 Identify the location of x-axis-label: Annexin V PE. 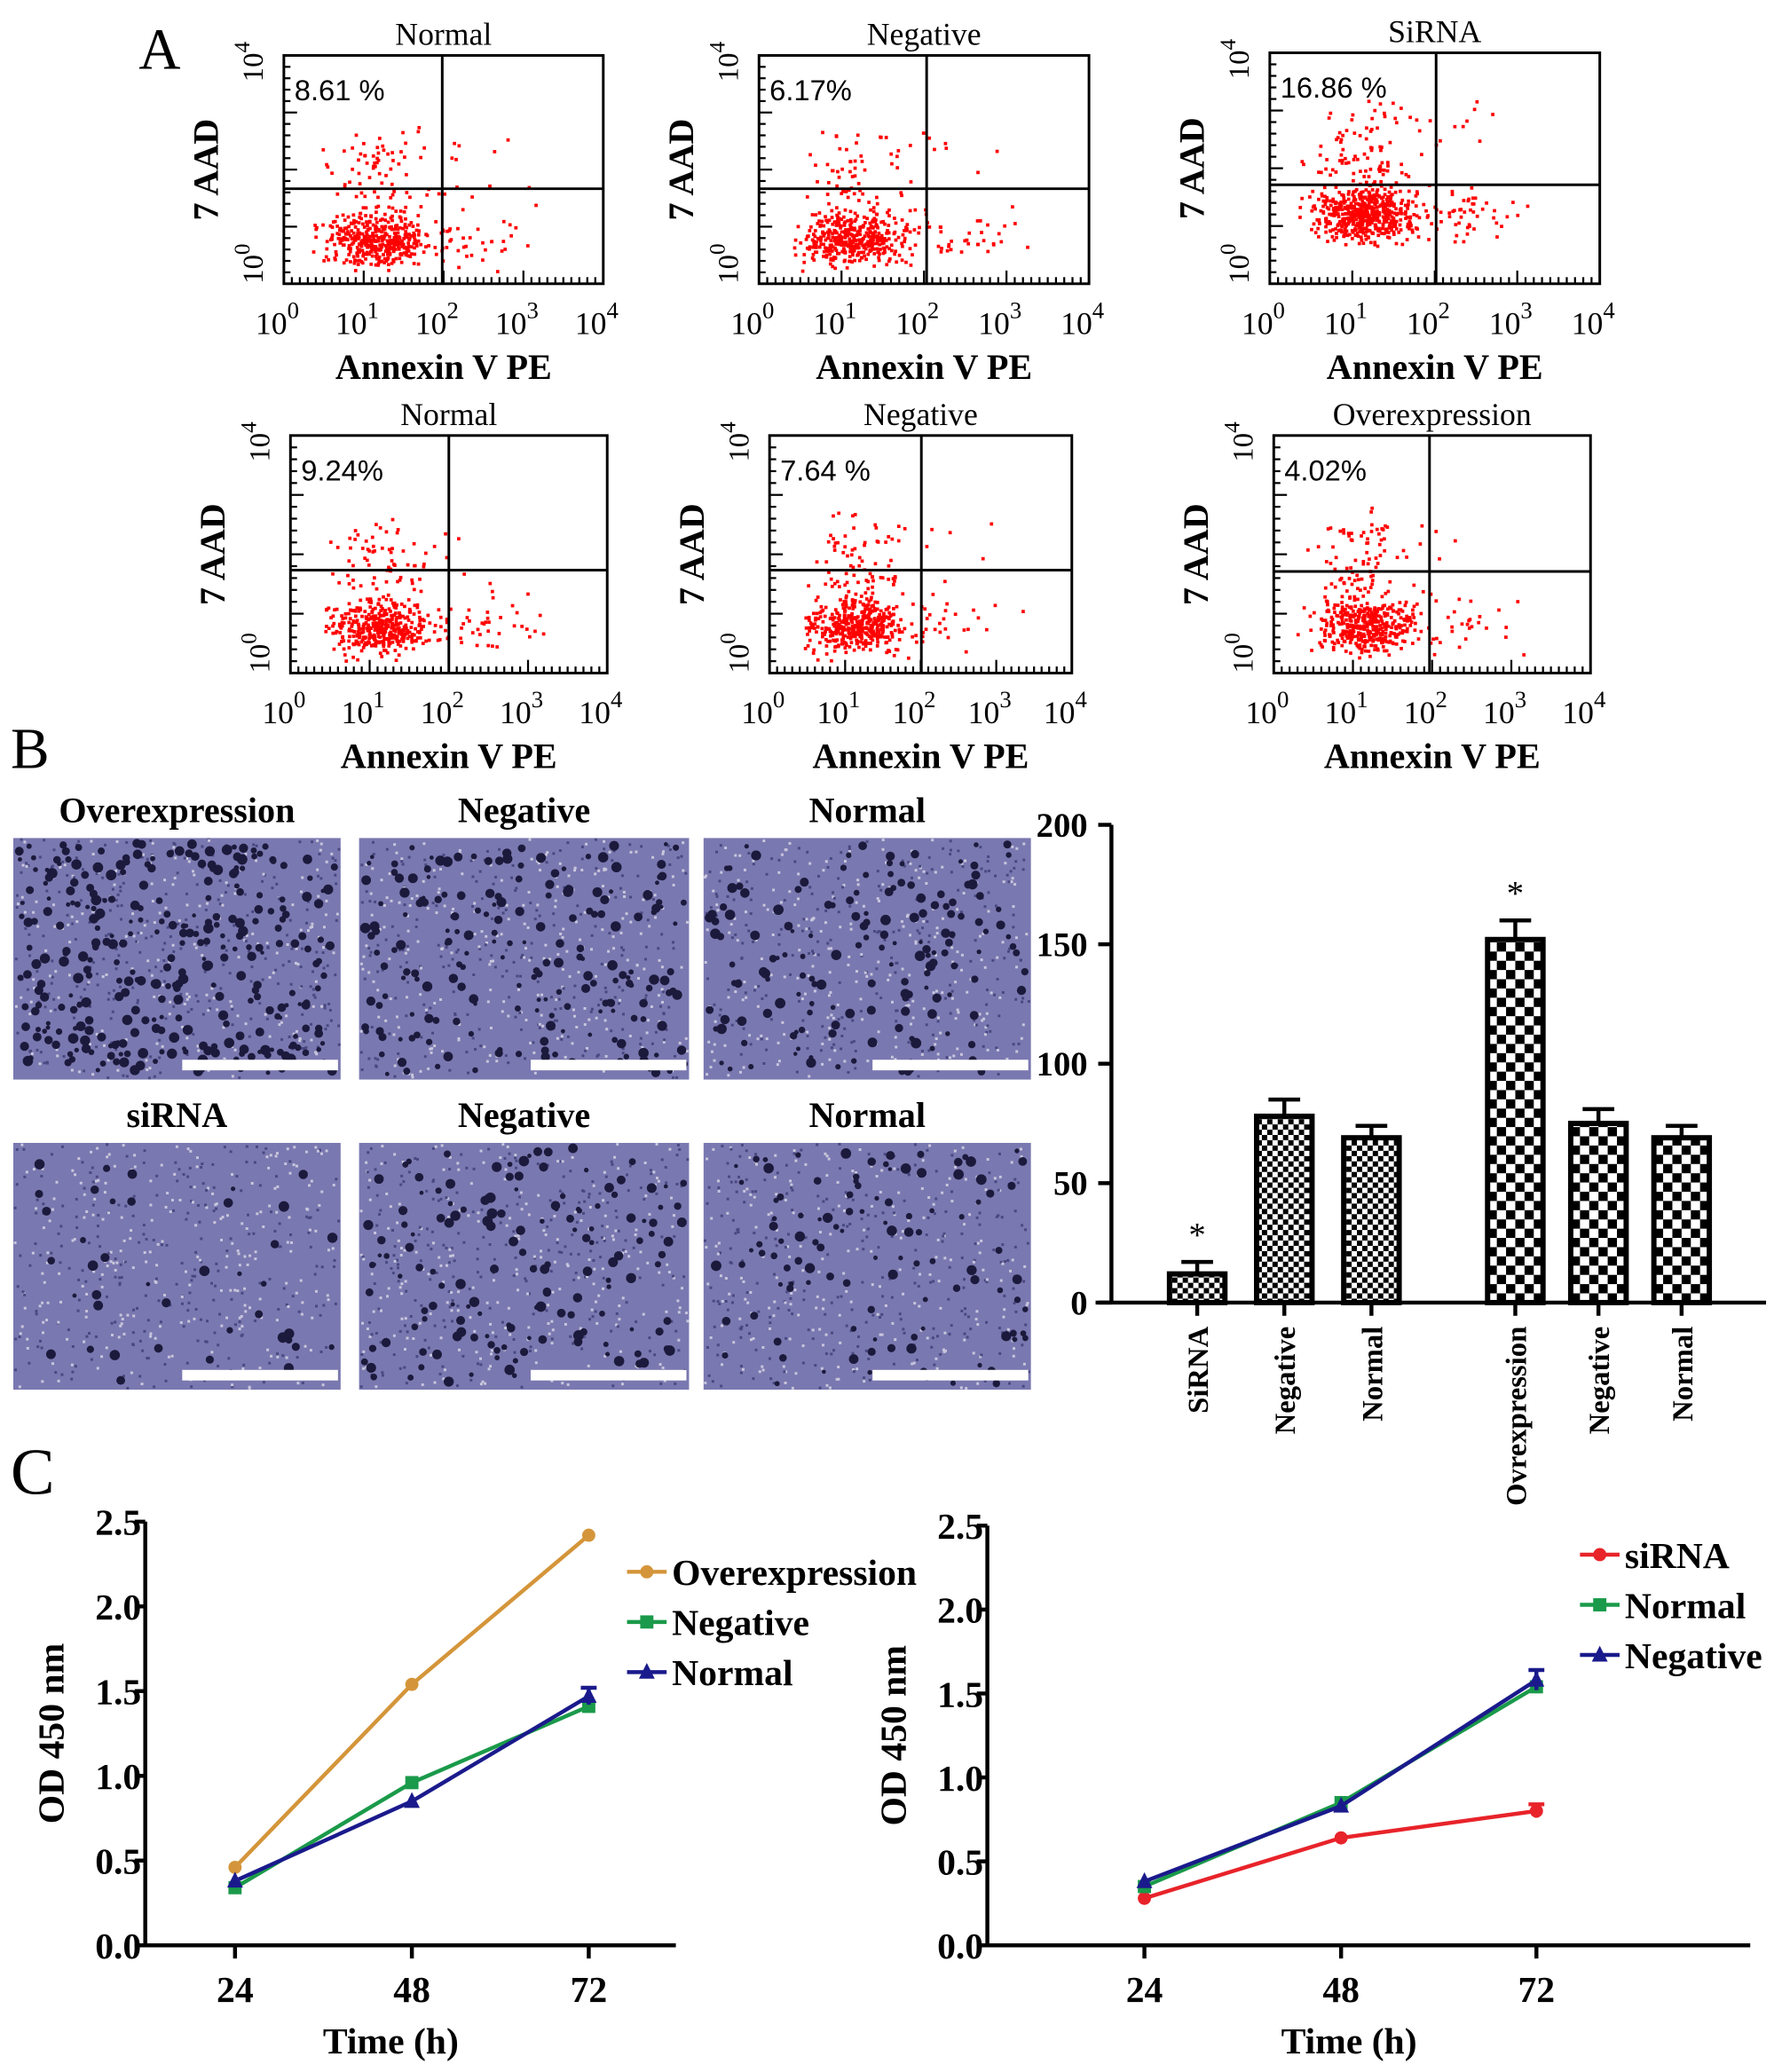
(1435, 367).